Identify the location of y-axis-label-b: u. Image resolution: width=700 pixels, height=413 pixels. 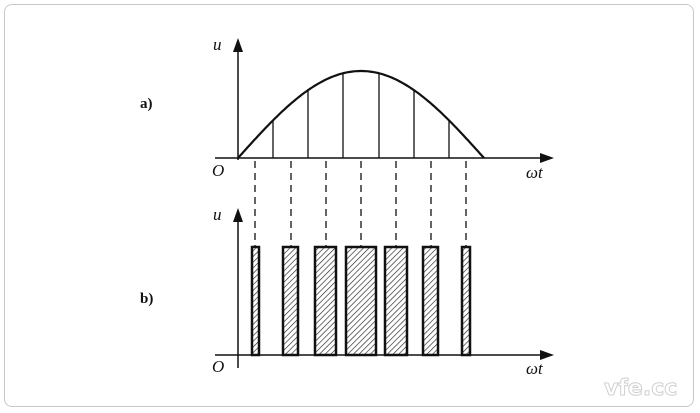
(217, 214).